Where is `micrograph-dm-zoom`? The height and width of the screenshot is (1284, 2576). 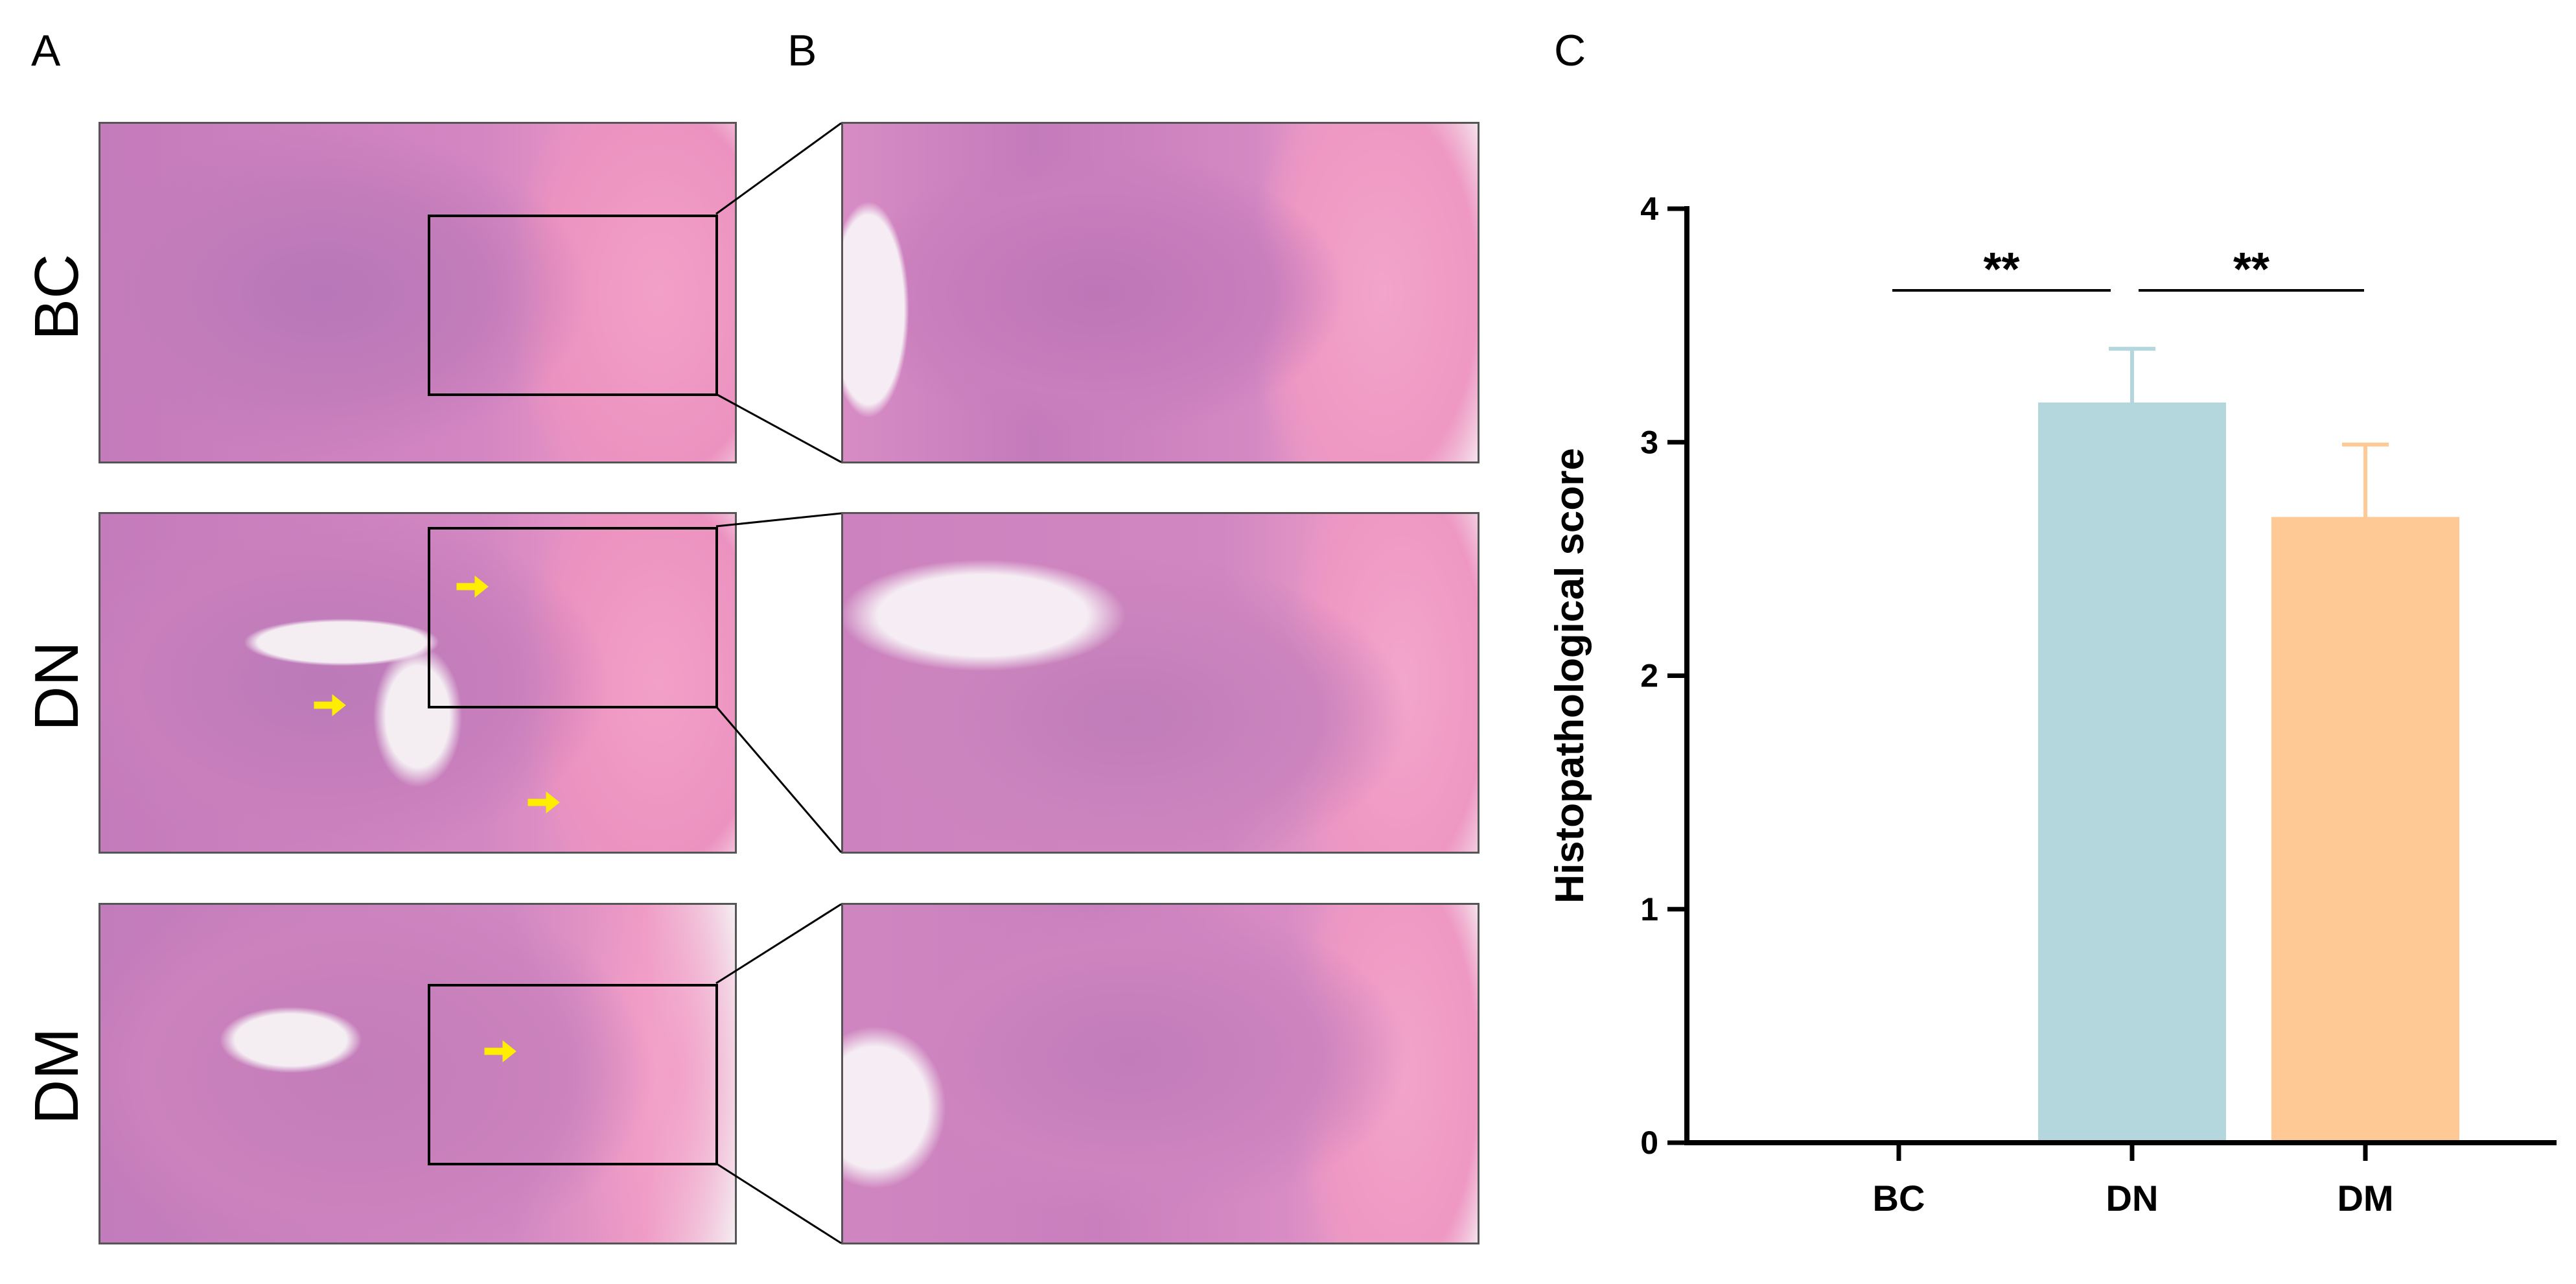 micrograph-dm-zoom is located at coordinates (1160, 1073).